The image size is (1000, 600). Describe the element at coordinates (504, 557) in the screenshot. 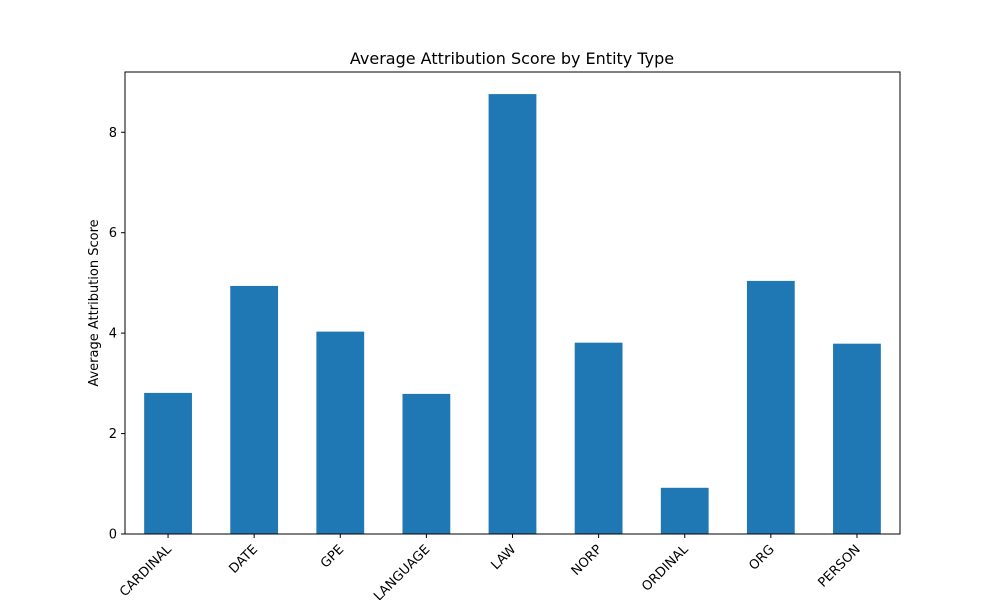

I see `x-tick-label-law: LAW` at that location.